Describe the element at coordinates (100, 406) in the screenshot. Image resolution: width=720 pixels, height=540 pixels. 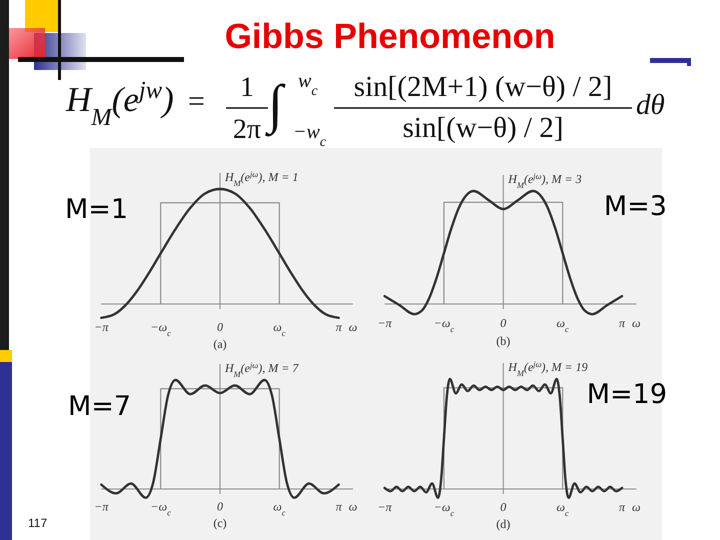
I see `chart-title: M=7` at that location.